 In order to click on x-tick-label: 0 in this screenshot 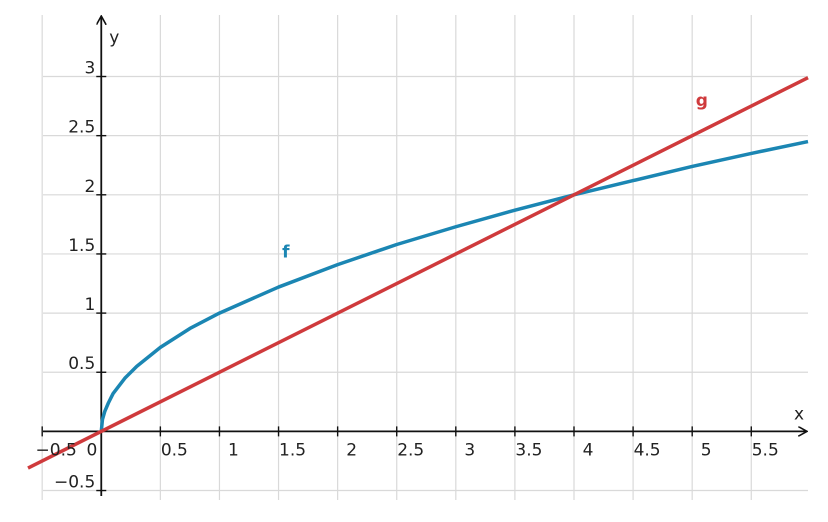, I will do `click(91, 450)`.